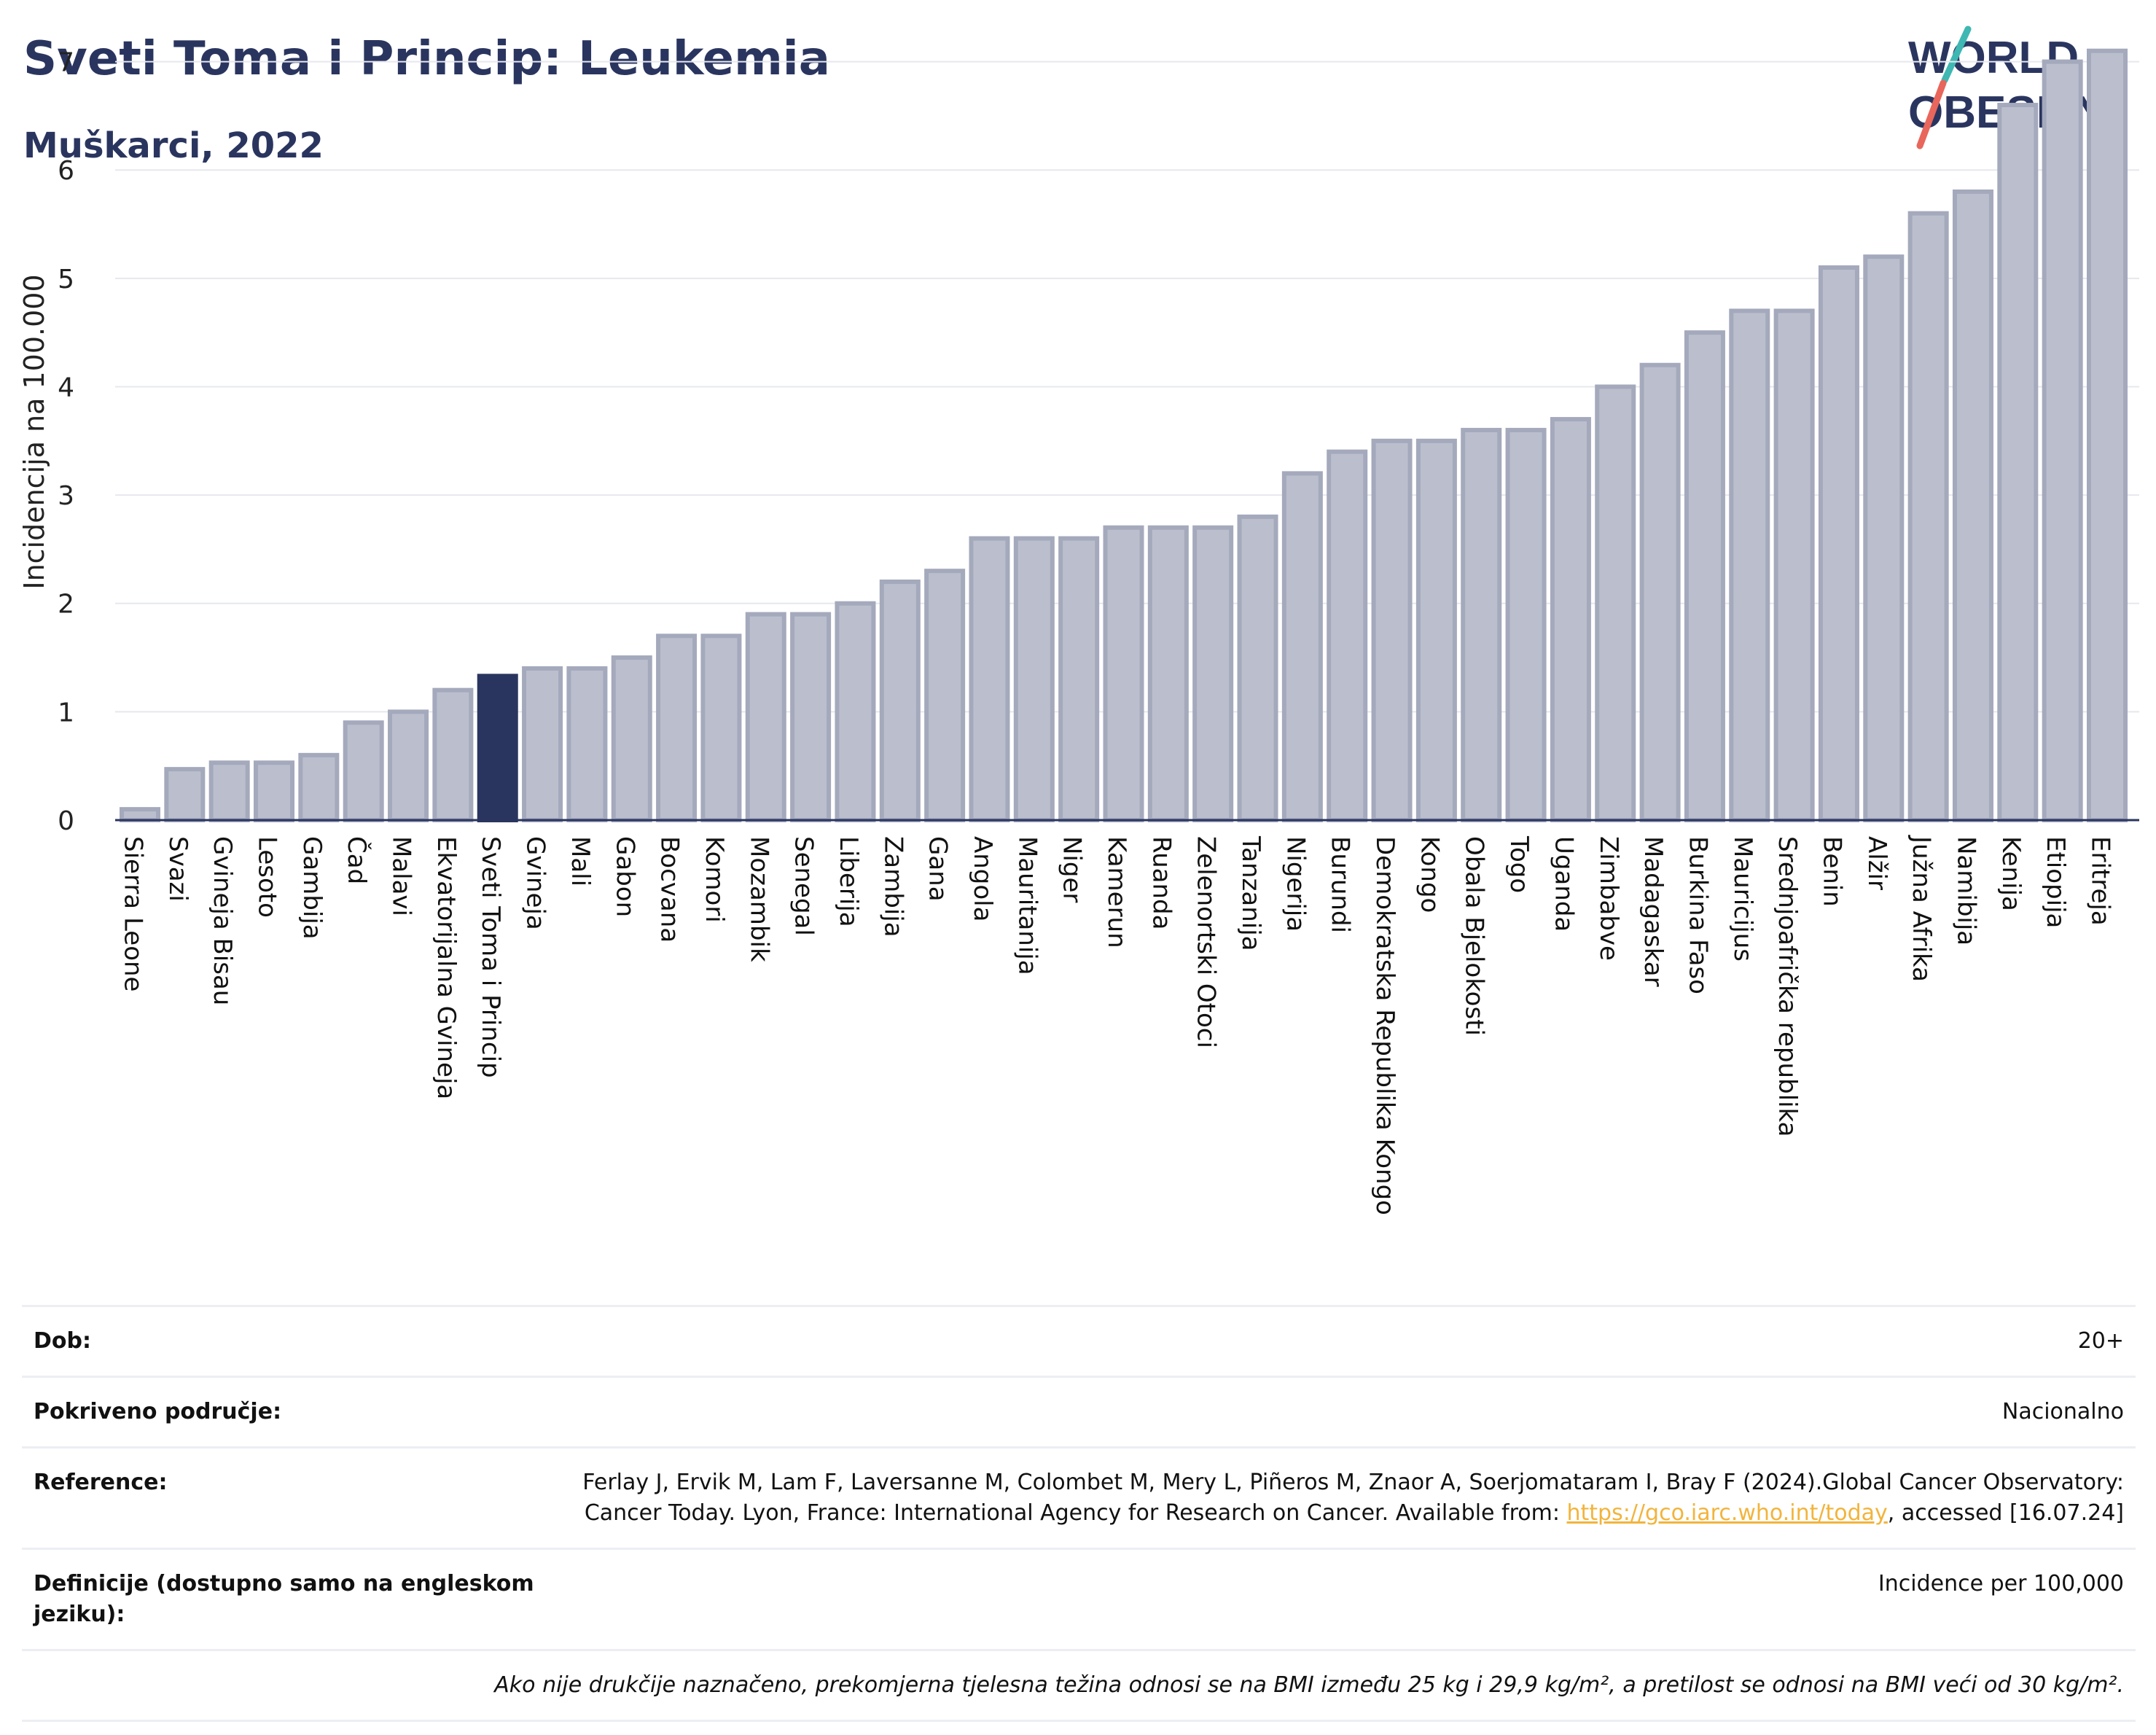 This screenshot has width=2156, height=1735. Describe the element at coordinates (491, 957) in the screenshot. I see `x-tick-label: Sveti Toma i Princip` at that location.